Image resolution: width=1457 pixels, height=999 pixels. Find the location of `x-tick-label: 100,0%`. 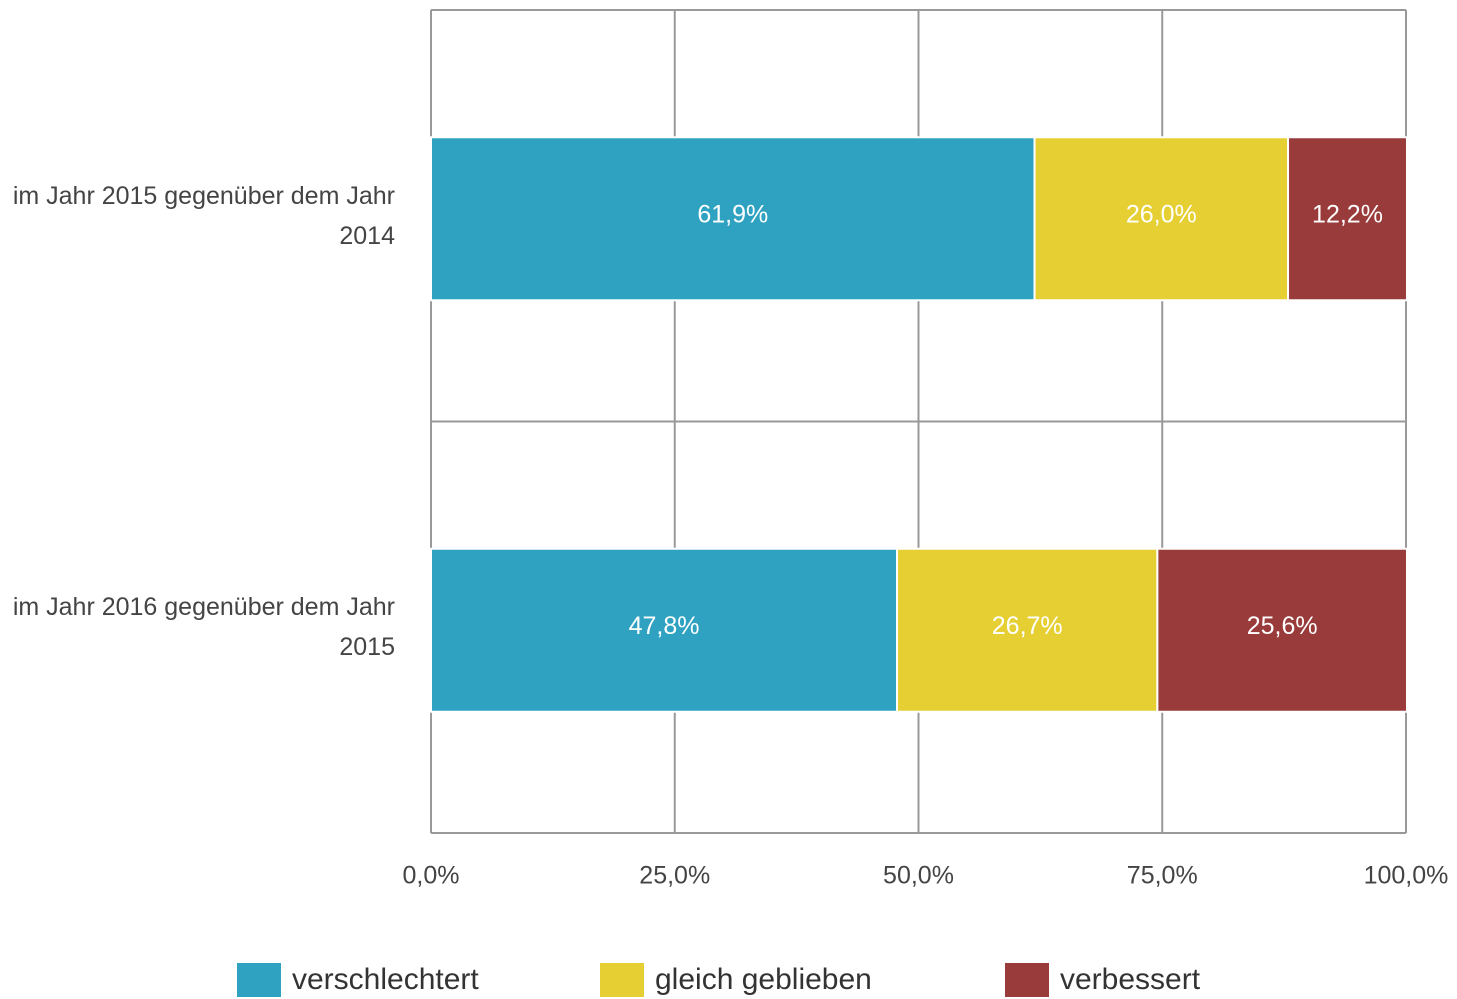

x-tick-label: 100,0% is located at coordinates (1406, 876).